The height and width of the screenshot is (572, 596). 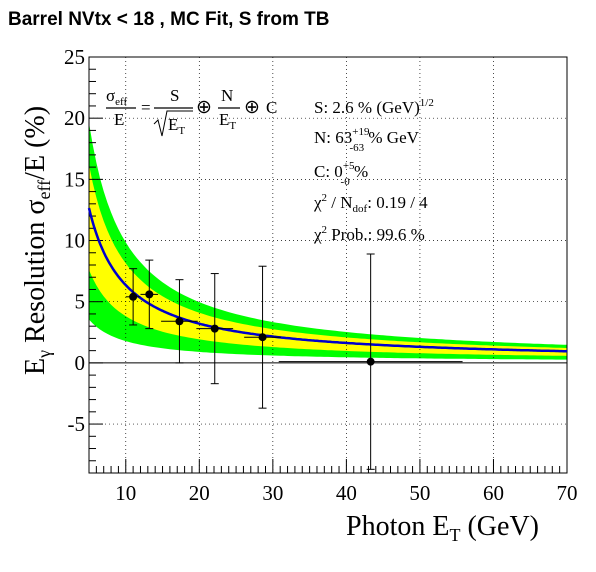 What do you see at coordinates (74, 118) in the screenshot?
I see `y-tick-label: 20` at bounding box center [74, 118].